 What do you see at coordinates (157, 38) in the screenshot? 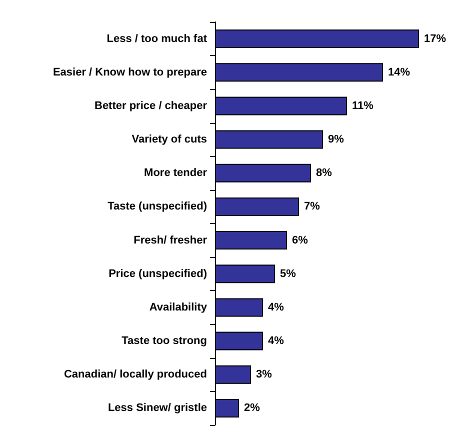
I see `y-tick-label: Less / too much fat` at bounding box center [157, 38].